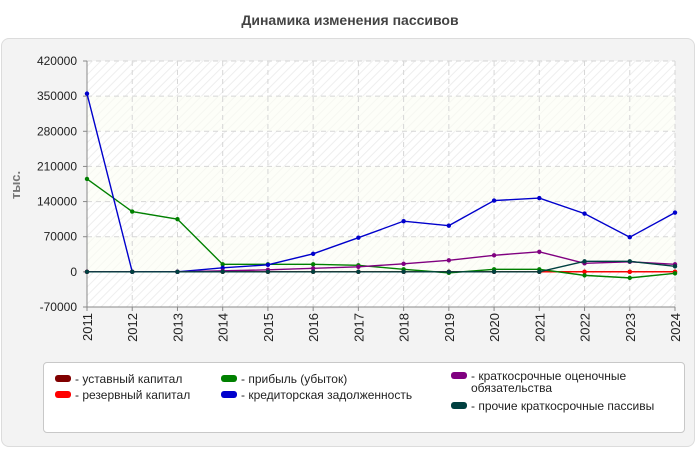  Describe the element at coordinates (132, 327) in the screenshot. I see `x-tick-label: 2012` at that location.